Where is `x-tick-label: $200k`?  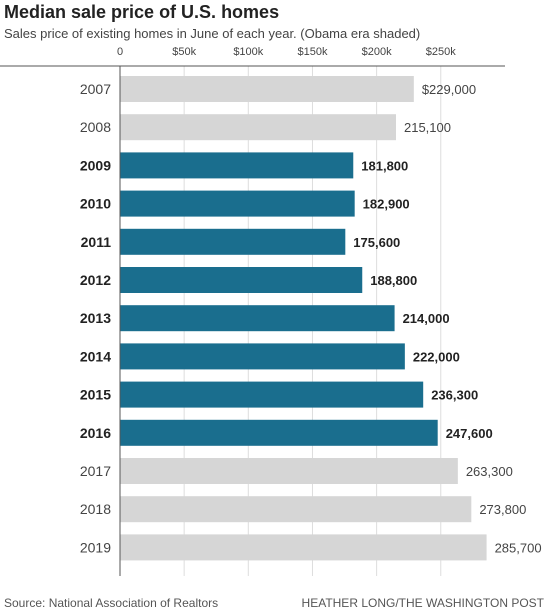
x-tick-label: $200k is located at coordinates (377, 52).